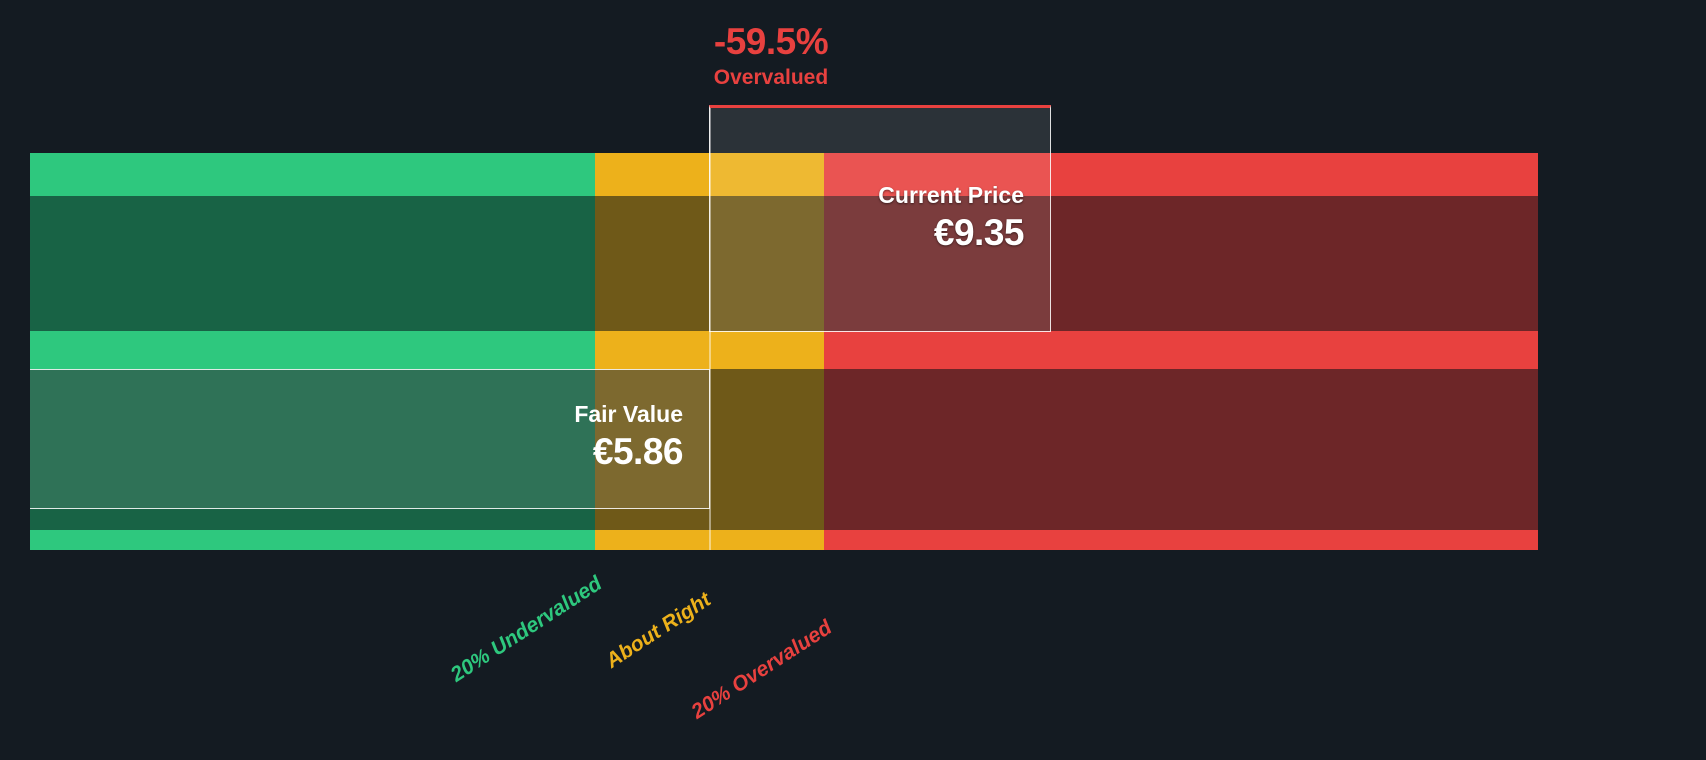  I want to click on about-right-divider, so click(710, 327).